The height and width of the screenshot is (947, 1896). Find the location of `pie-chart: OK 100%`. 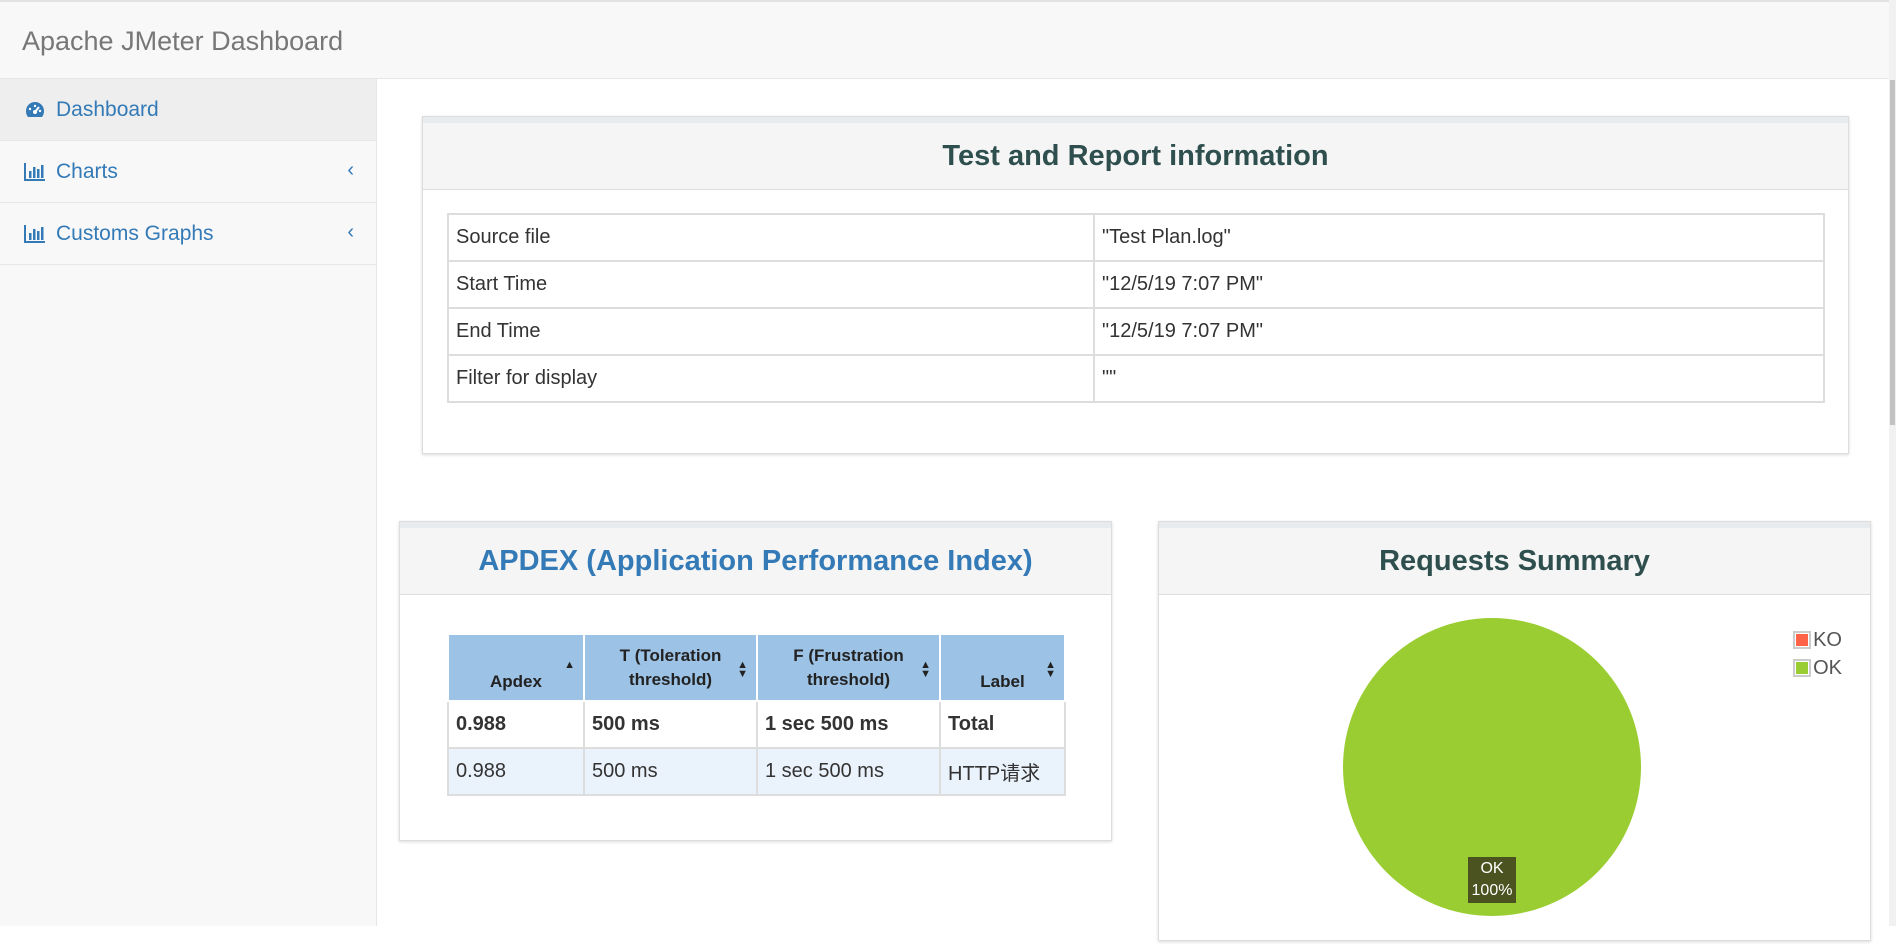

pie-chart: OK 100% is located at coordinates (1515, 768).